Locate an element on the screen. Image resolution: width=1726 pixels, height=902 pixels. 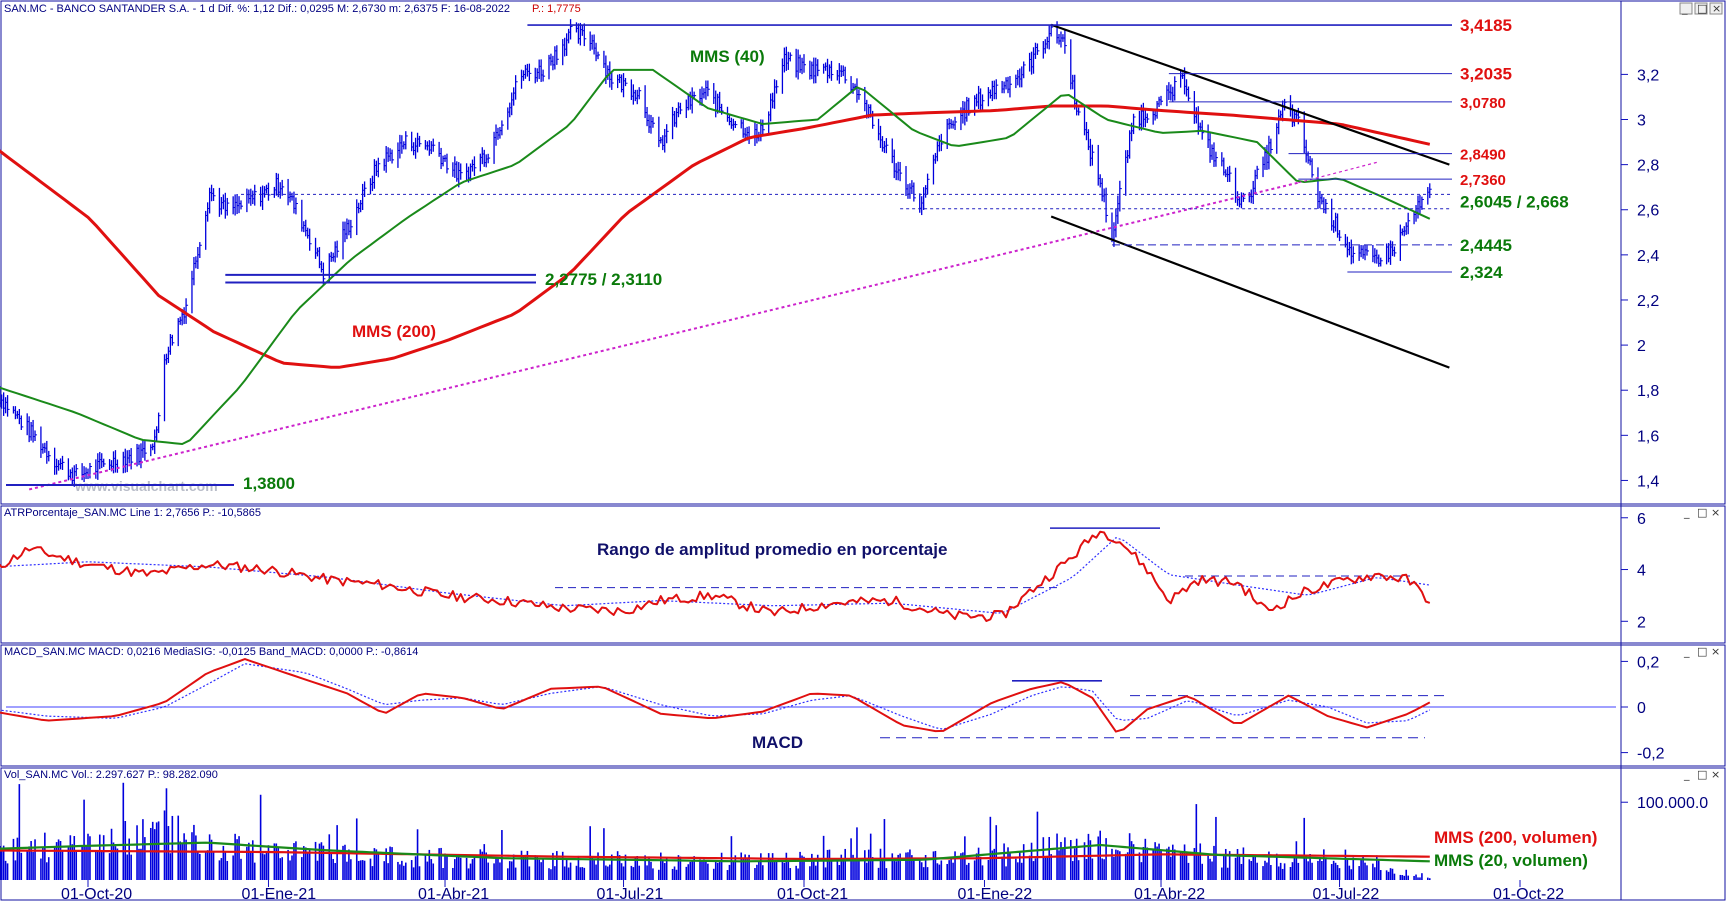
vol-mms200-line is located at coordinates (715, 855).